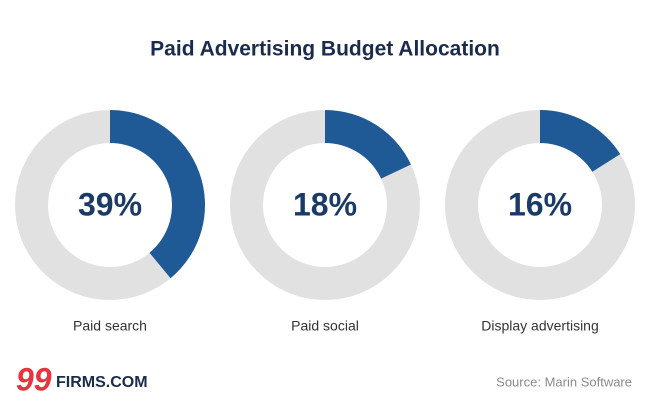 The height and width of the screenshot is (416, 650). What do you see at coordinates (540, 326) in the screenshot?
I see `category-label: Display advertising` at bounding box center [540, 326].